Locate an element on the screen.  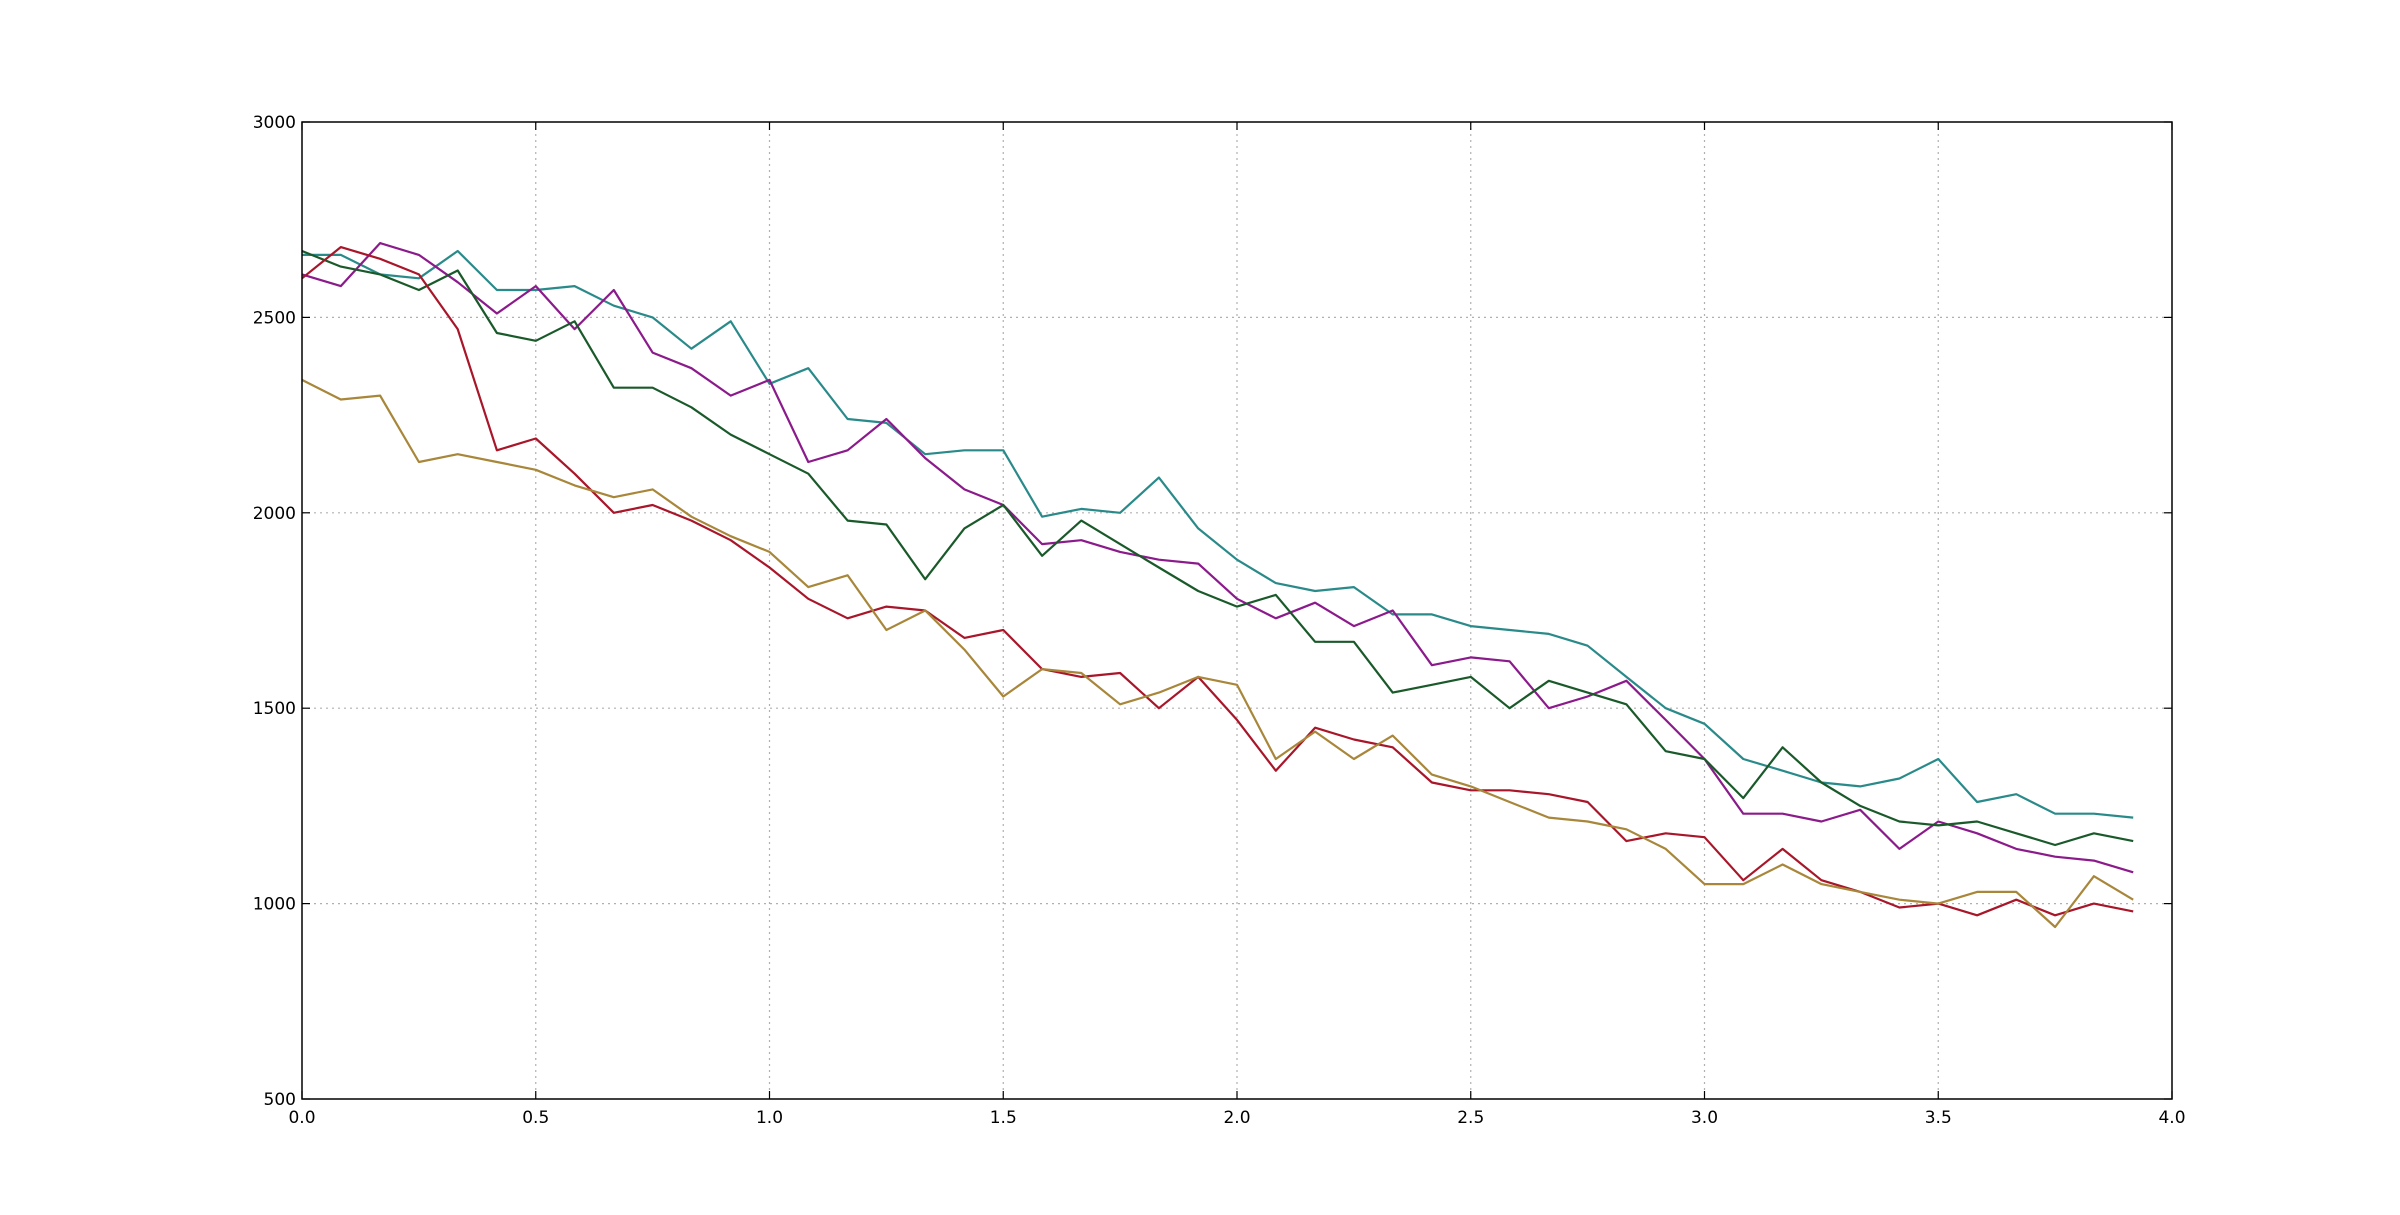
y-tick-label: 3000 is located at coordinates (274, 123).